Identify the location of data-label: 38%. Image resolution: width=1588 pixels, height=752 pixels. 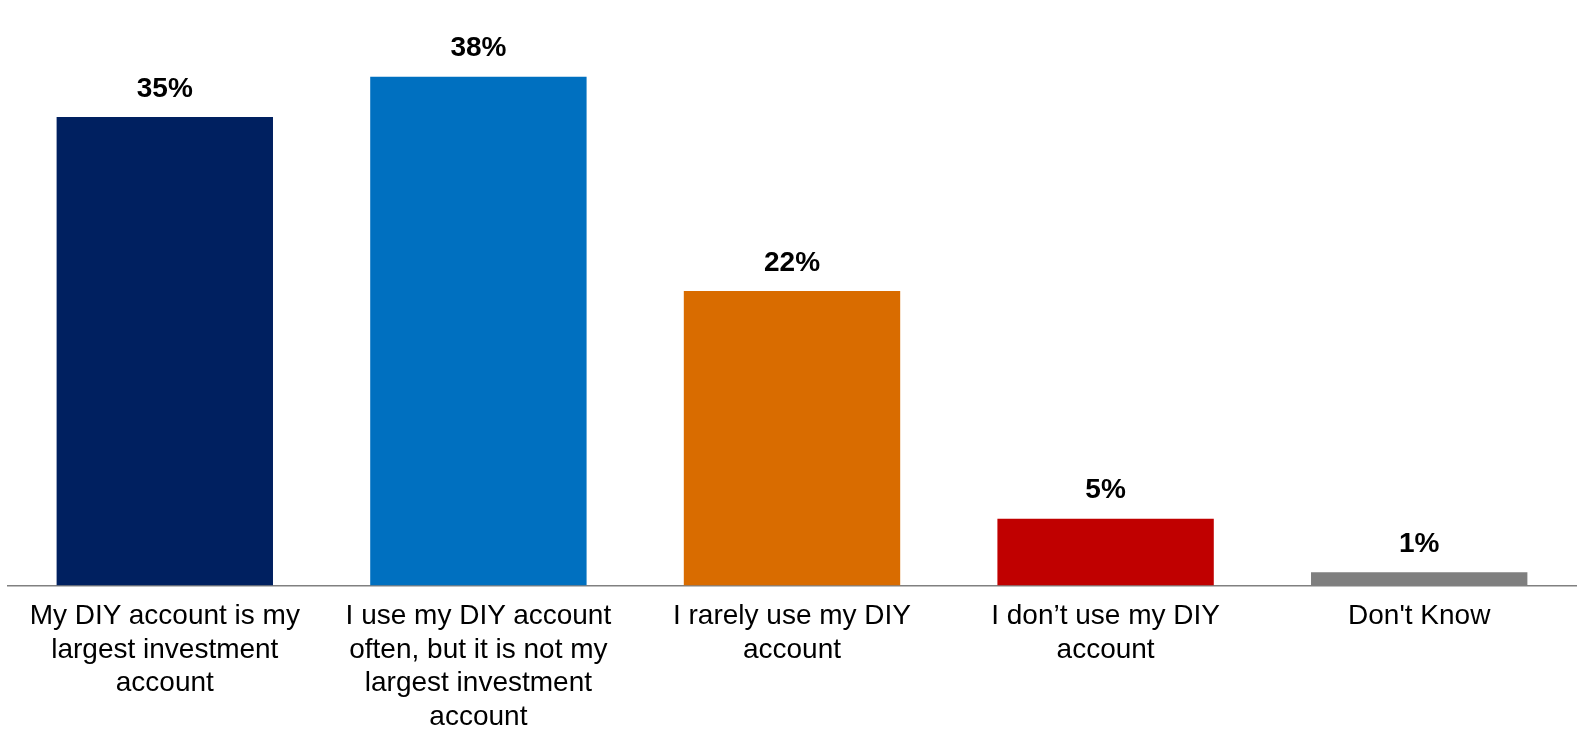
(478, 47).